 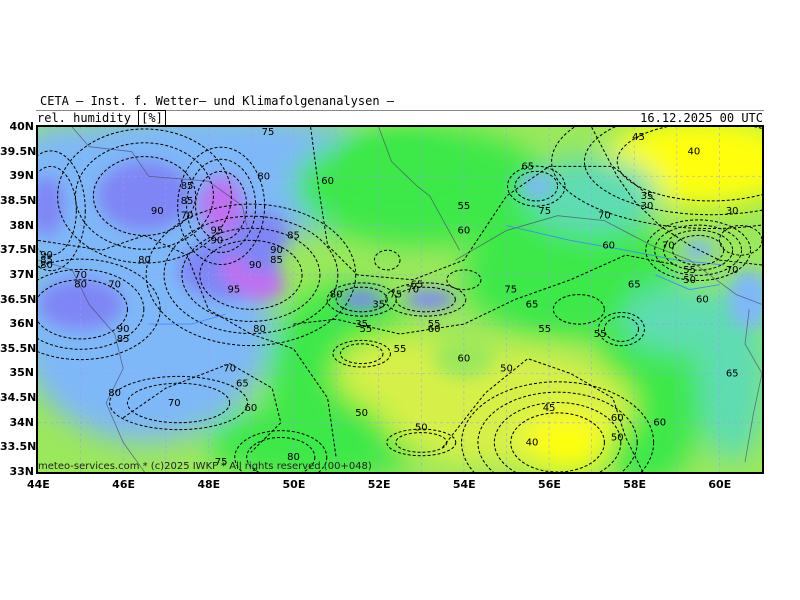 What do you see at coordinates (21, 274) in the screenshot?
I see `lat-tick-label: 37N` at bounding box center [21, 274].